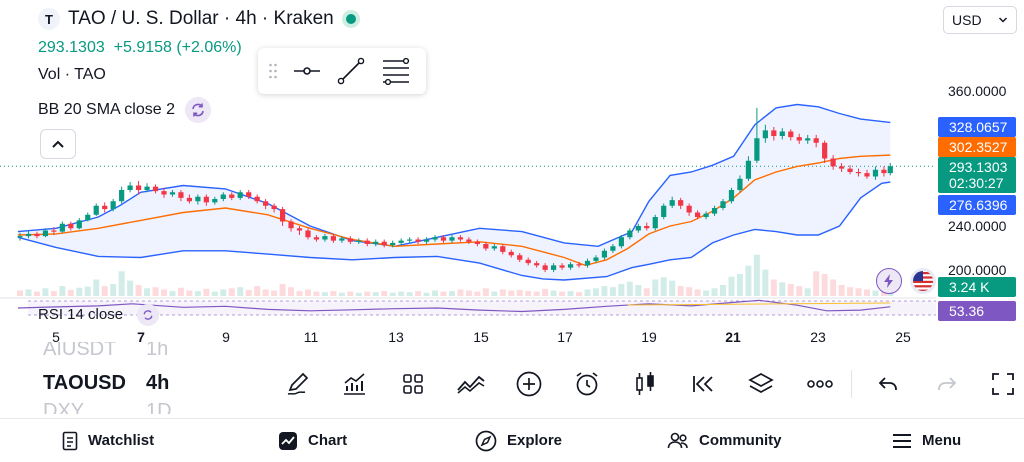 The image size is (1024, 462). Describe the element at coordinates (645, 384) in the screenshot. I see `candles-icon` at that location.